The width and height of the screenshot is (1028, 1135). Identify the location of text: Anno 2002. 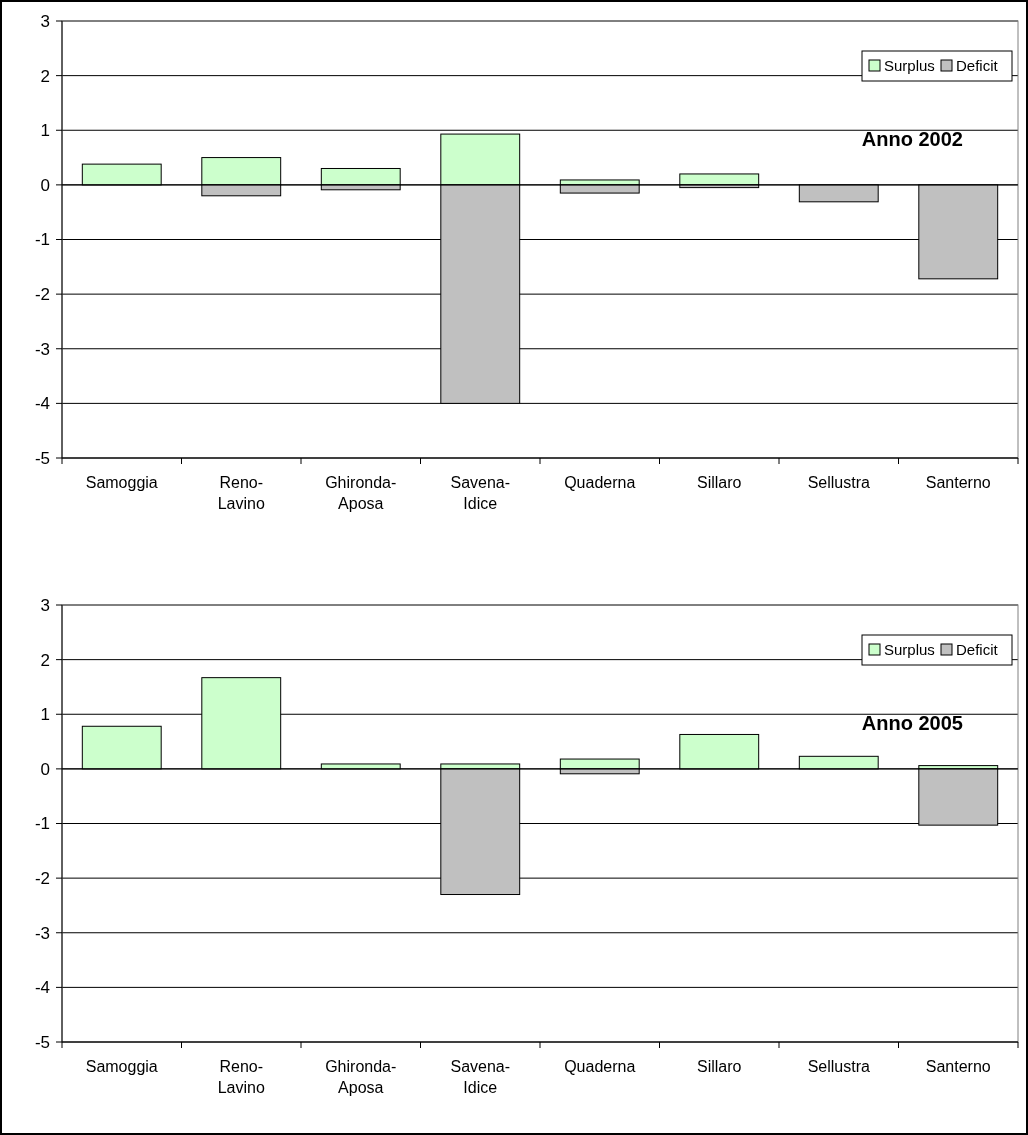
(912, 139).